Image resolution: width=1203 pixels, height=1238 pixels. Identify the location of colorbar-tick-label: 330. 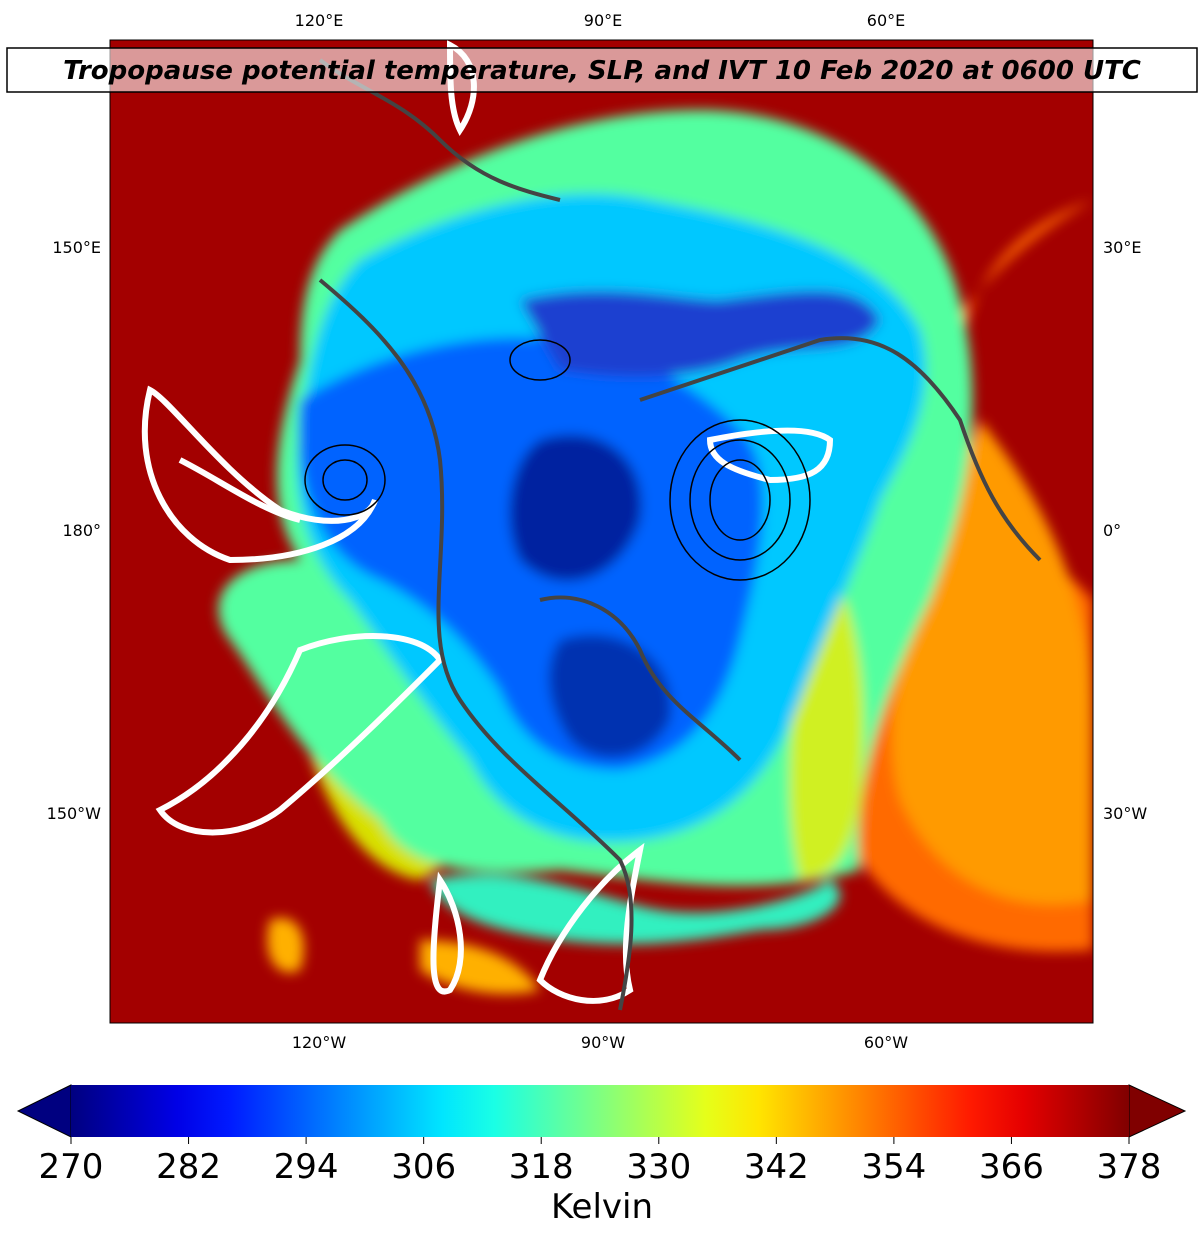
(658, 1167).